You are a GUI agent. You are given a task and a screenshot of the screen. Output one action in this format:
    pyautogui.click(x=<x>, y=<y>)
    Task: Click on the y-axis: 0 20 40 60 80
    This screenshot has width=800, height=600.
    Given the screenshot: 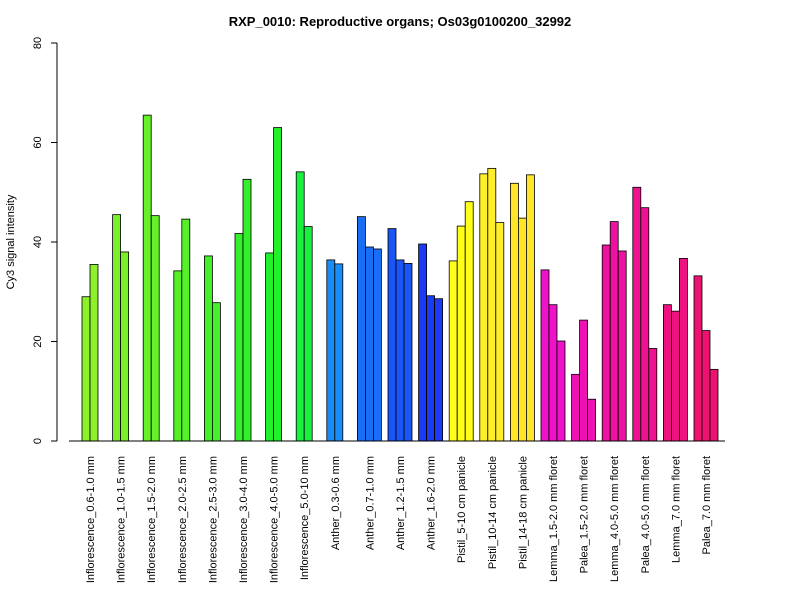 What is the action you would take?
    pyautogui.click(x=45, y=240)
    